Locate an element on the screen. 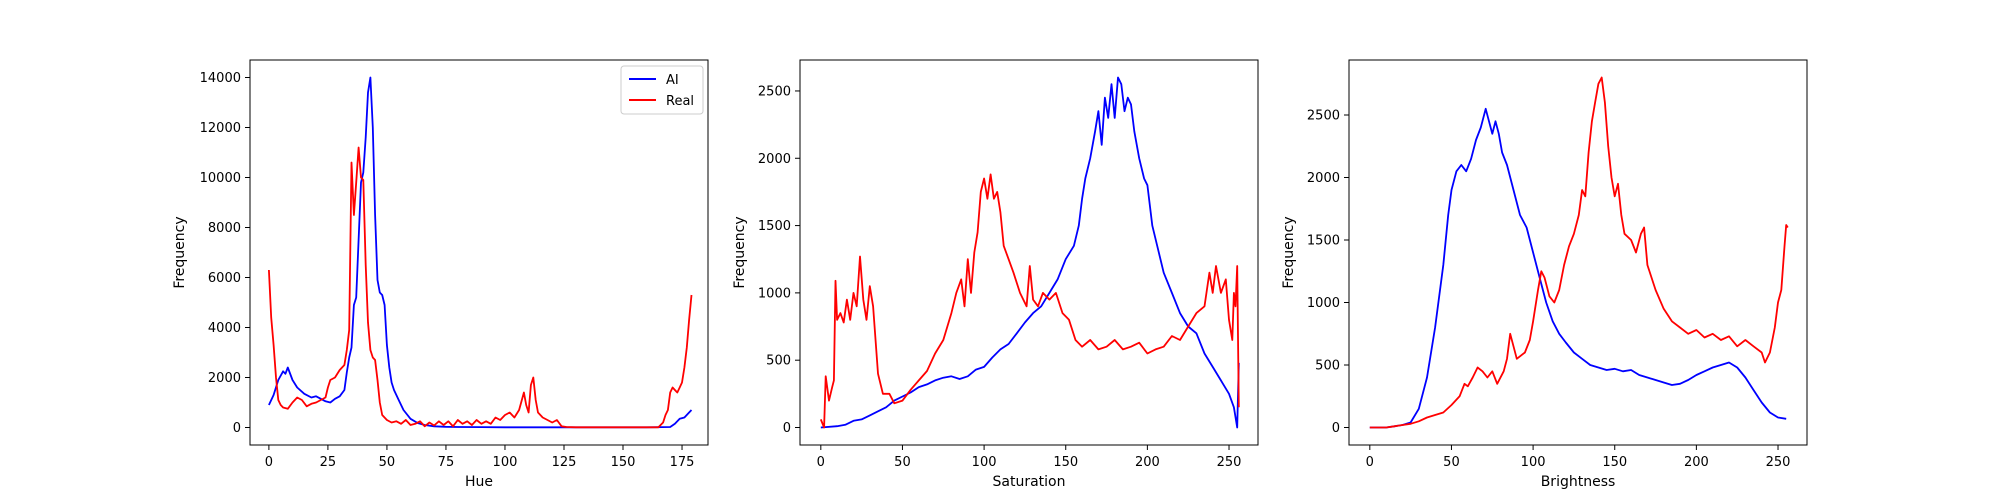 The image size is (2000, 500). hue-y-tick-label: 12000 is located at coordinates (220, 128).